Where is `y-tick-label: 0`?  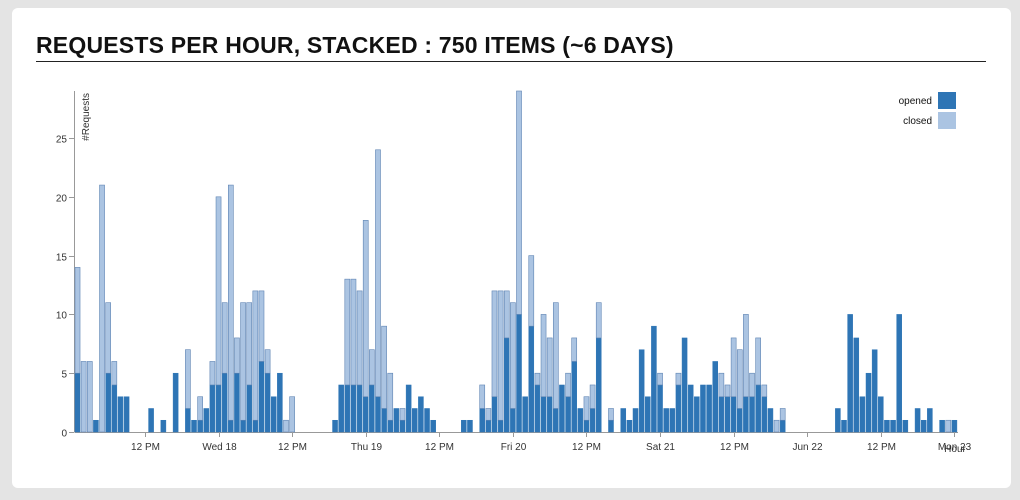 y-tick-label: 0 is located at coordinates (64, 434).